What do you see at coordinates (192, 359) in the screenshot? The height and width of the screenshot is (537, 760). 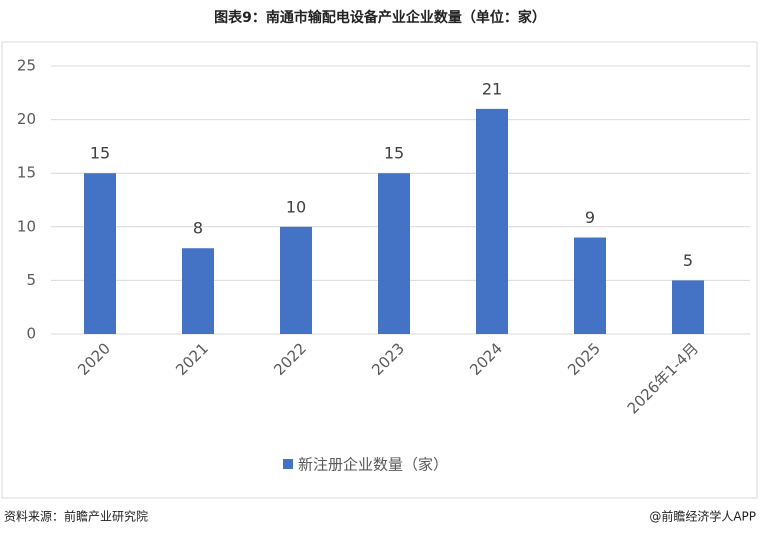 I see `x-tick-label: 2021` at bounding box center [192, 359].